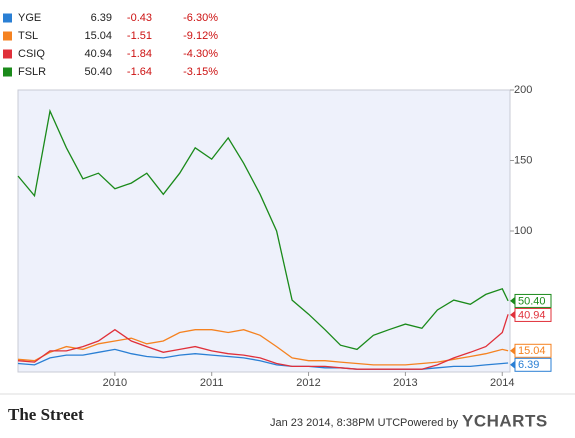  I want to click on x-tick-label: 2011, so click(212, 383).